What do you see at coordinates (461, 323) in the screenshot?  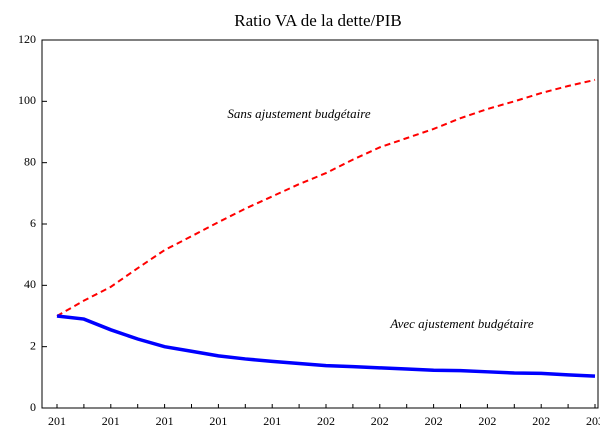 I see `annotation: Avec ajustement budgétaire` at bounding box center [461, 323].